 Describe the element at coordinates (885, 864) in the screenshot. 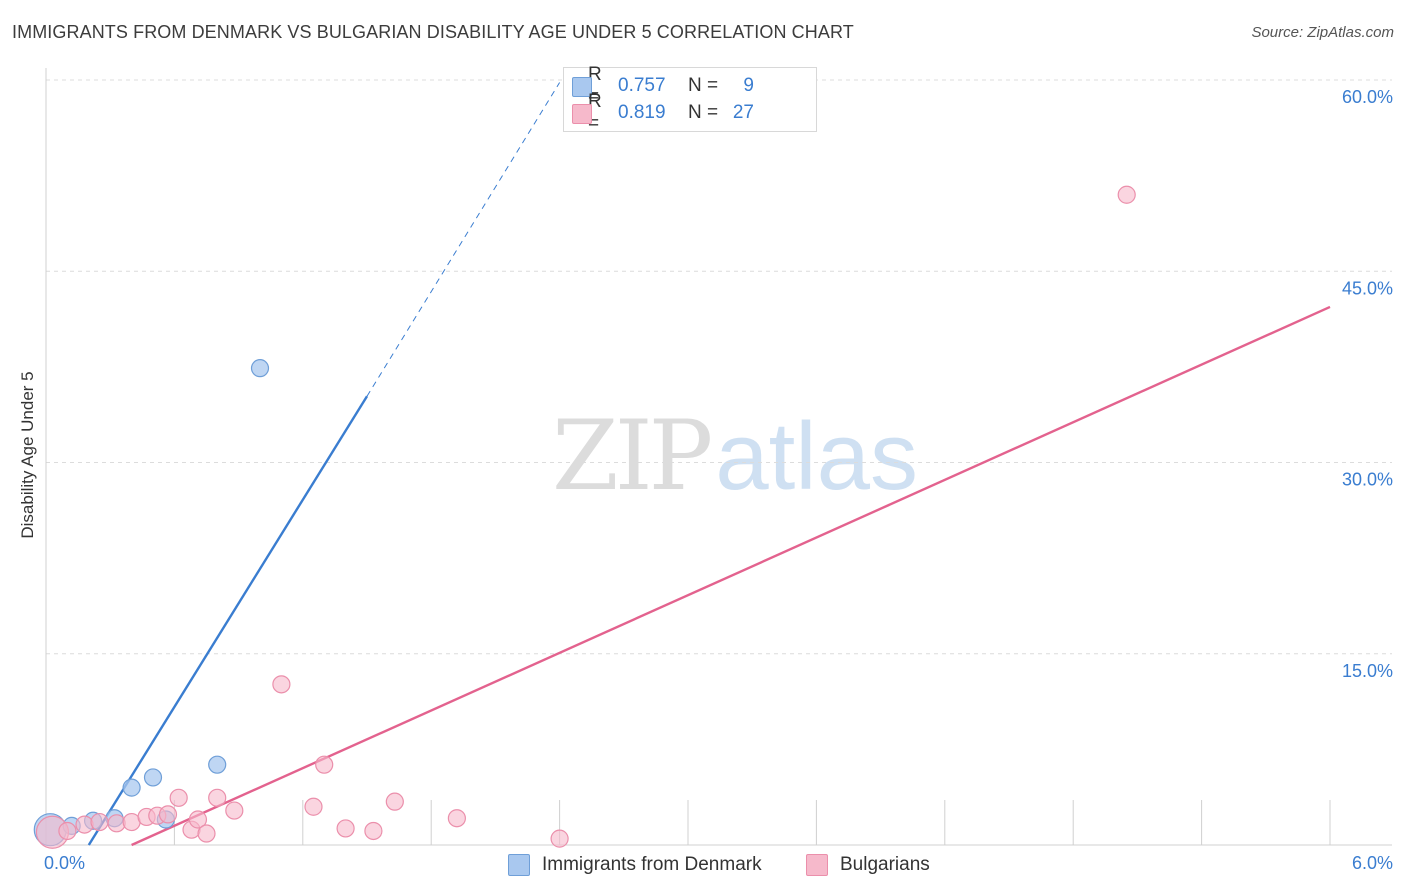

I see `legend-label: Bulgarians` at that location.